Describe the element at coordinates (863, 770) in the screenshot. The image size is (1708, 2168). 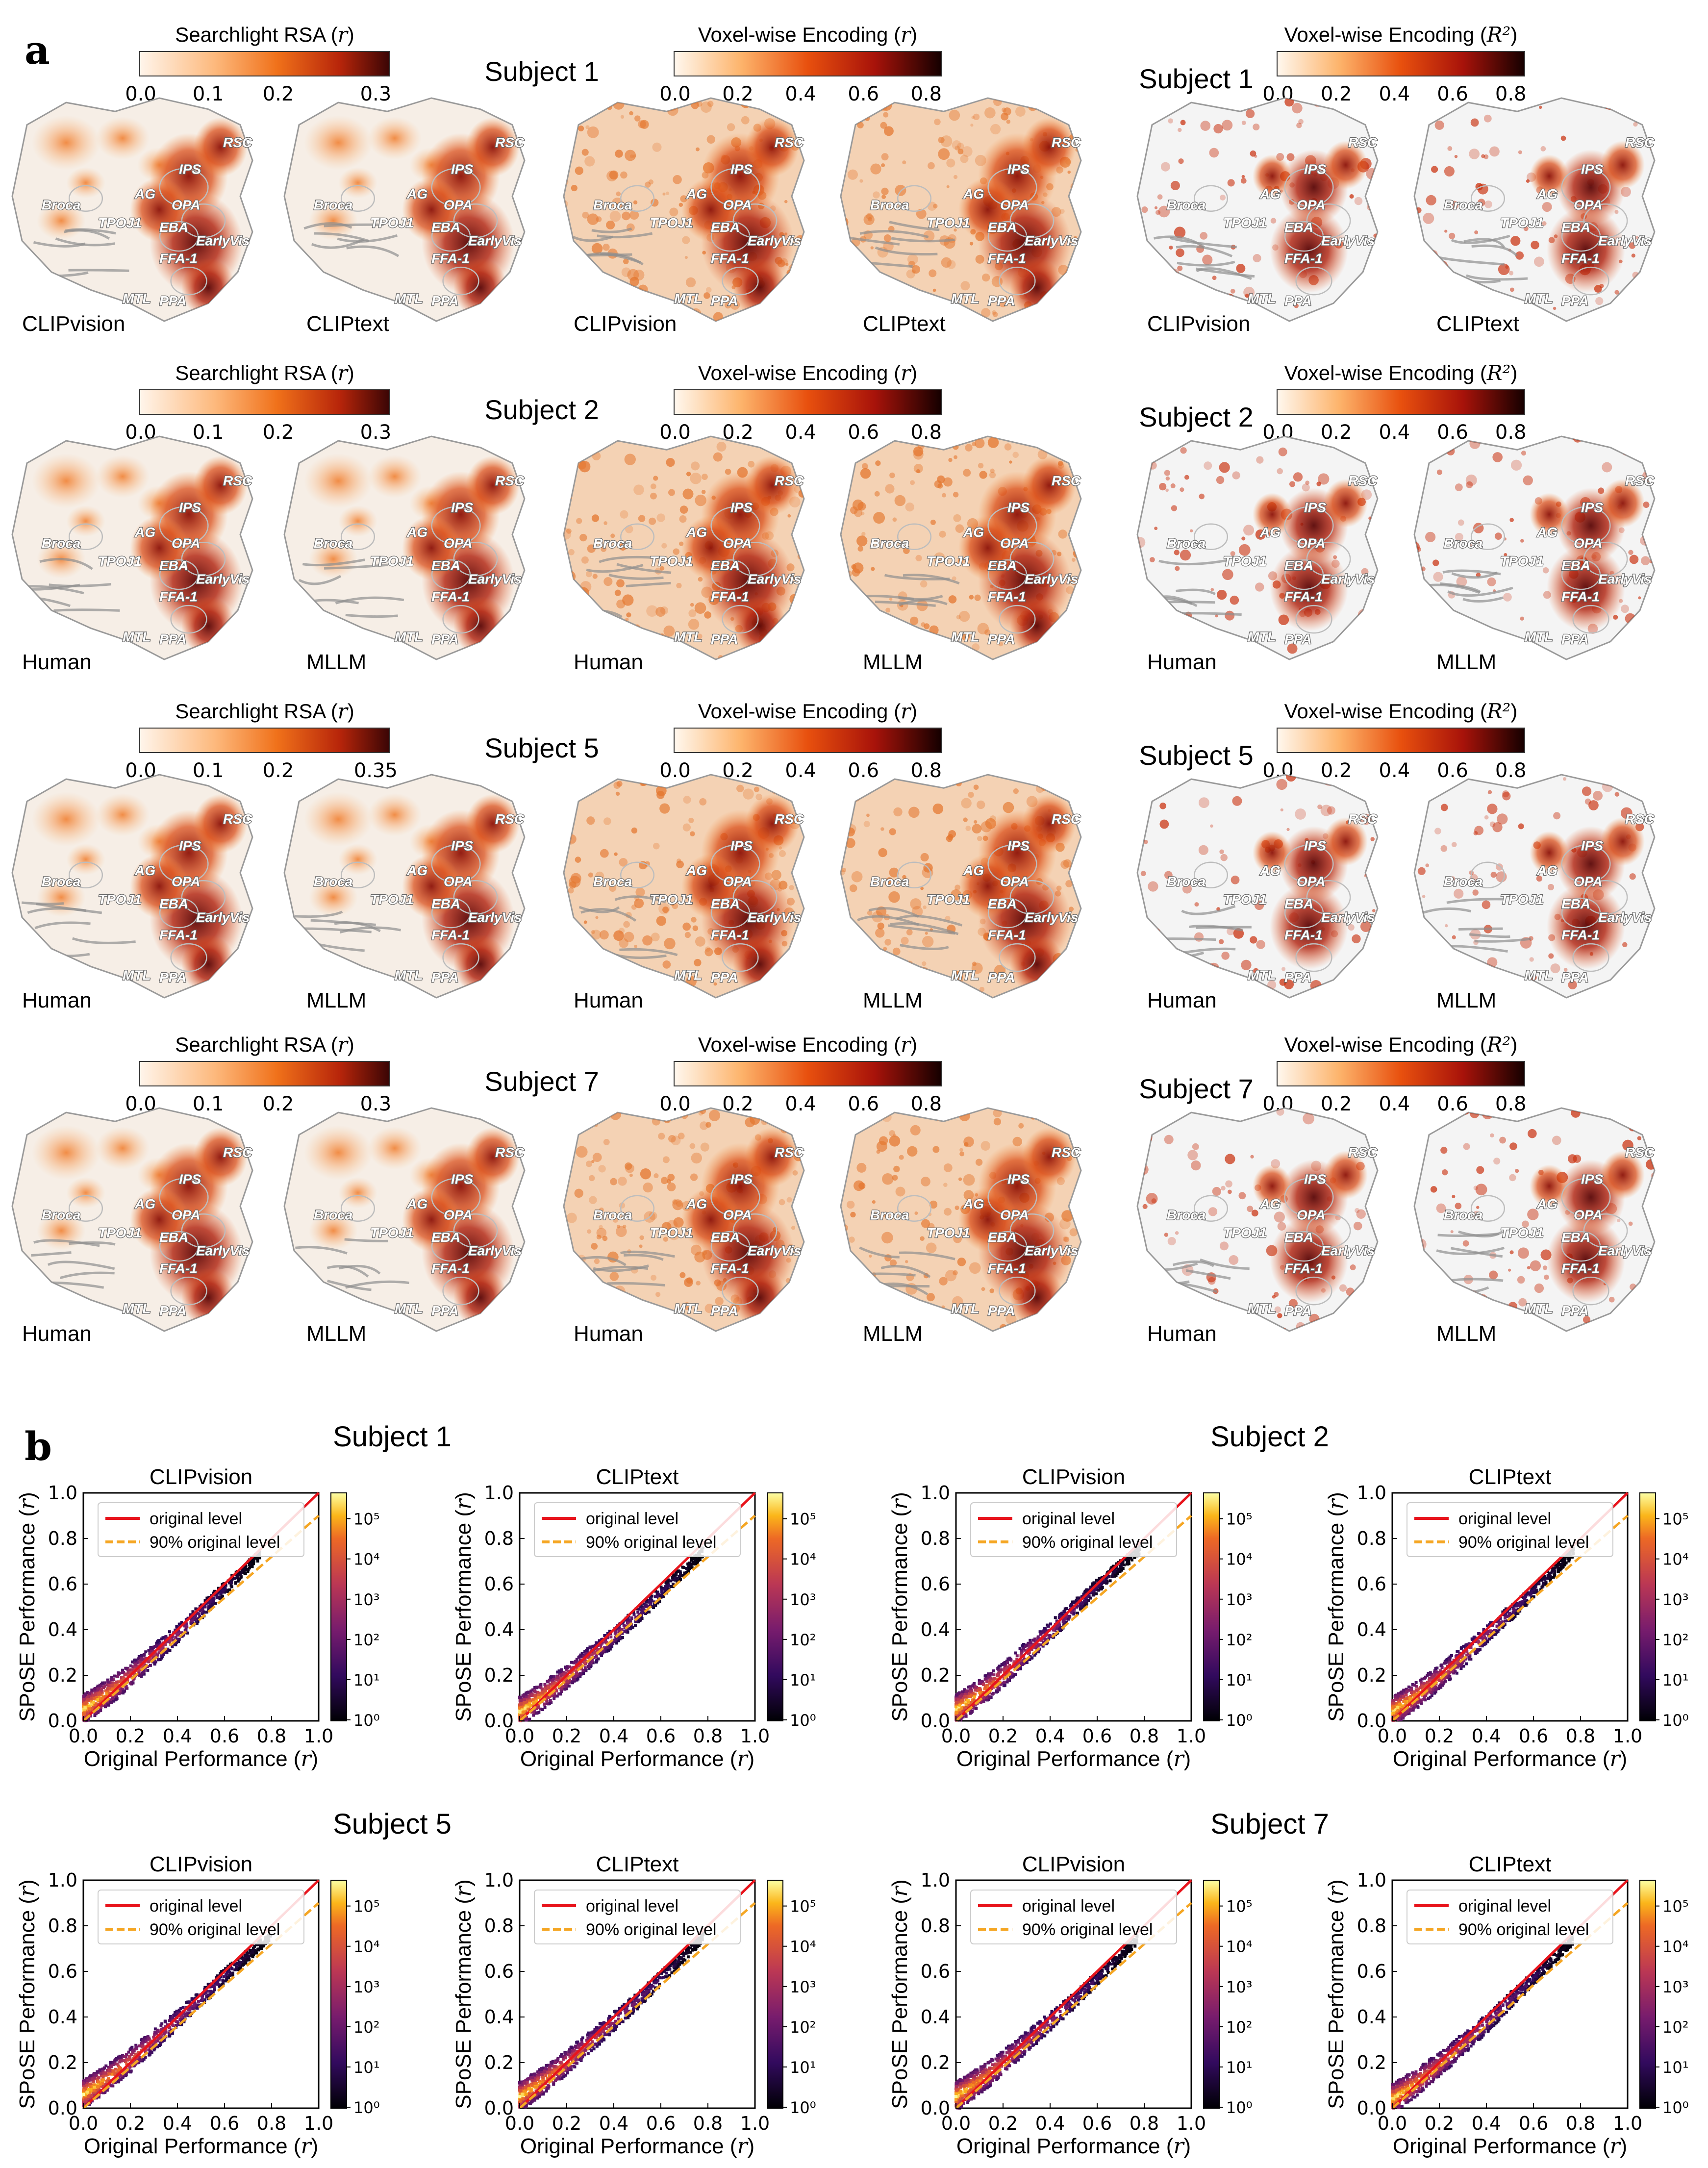
I see `enc_r-colorbar-tick: 0.6` at that location.